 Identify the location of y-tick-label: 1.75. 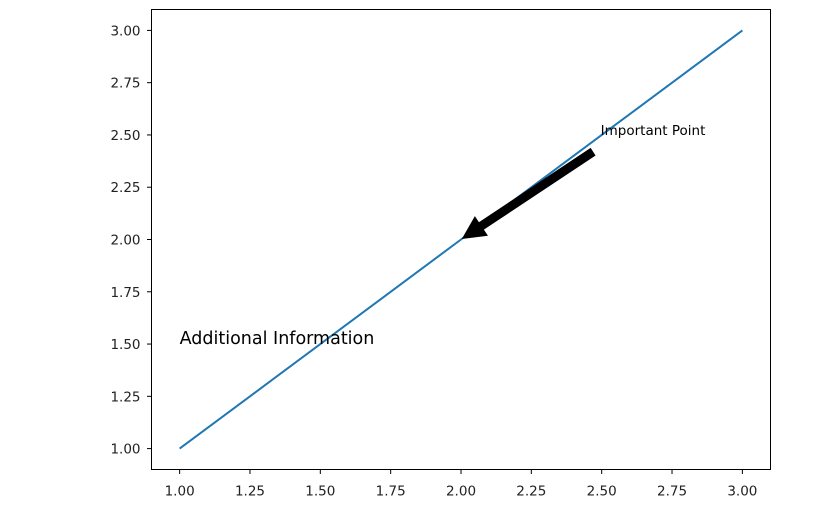
(125, 293).